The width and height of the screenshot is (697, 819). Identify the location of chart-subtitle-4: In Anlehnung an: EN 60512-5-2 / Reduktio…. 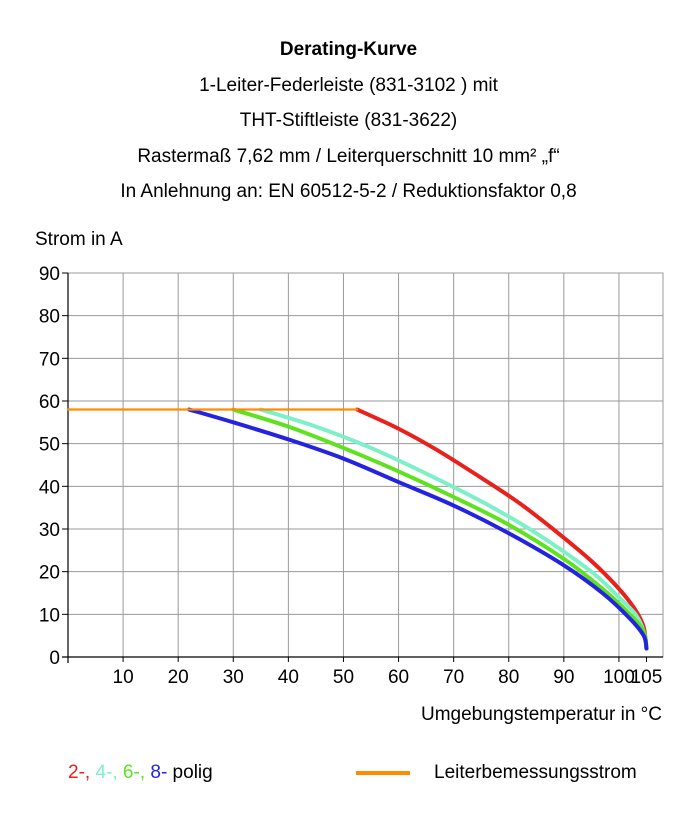
(348, 191).